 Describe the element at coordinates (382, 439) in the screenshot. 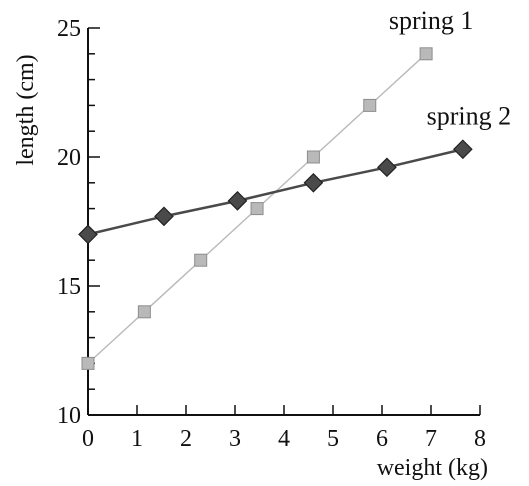

I see `x-tick-label: 6` at that location.